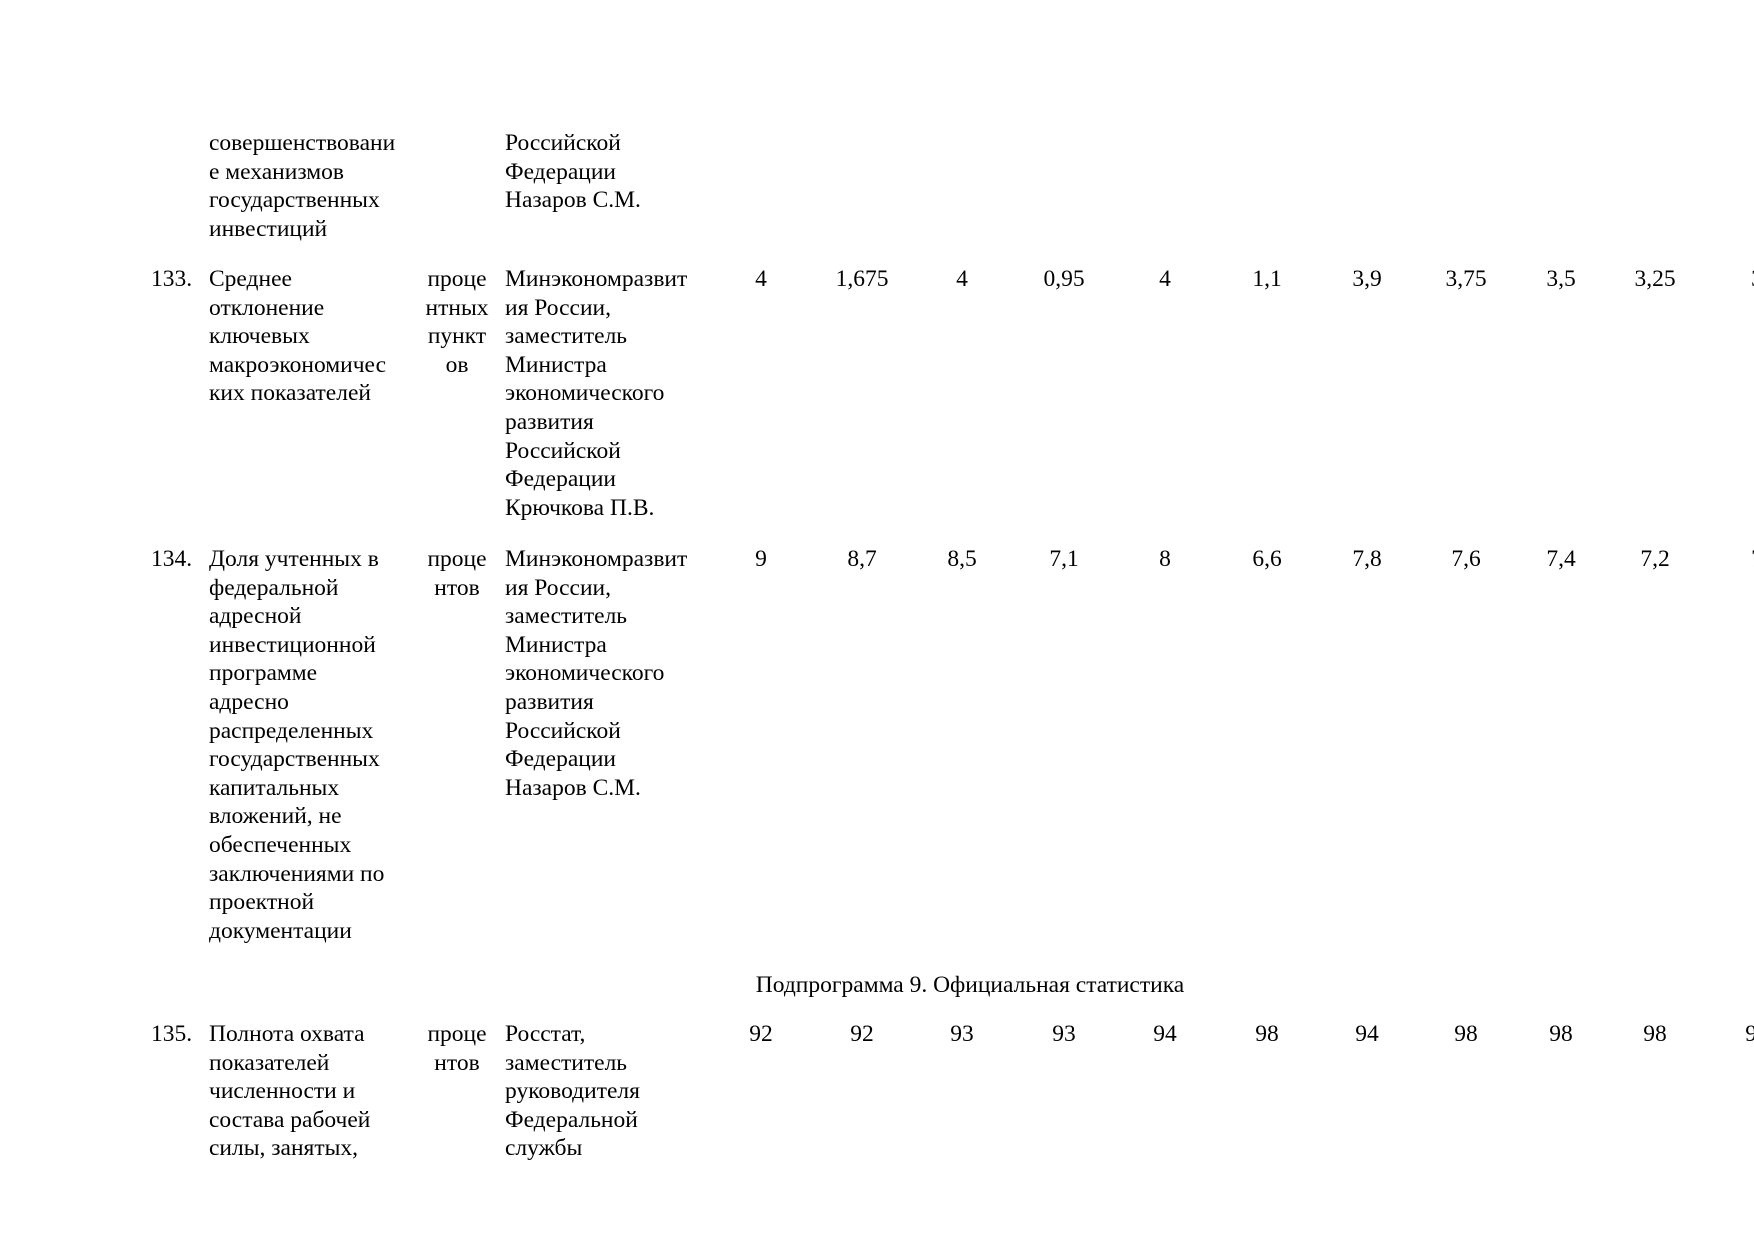 This screenshot has height=1240, width=1754. Describe the element at coordinates (962, 559) in the screenshot. I see `value-cell: 8,5` at that location.